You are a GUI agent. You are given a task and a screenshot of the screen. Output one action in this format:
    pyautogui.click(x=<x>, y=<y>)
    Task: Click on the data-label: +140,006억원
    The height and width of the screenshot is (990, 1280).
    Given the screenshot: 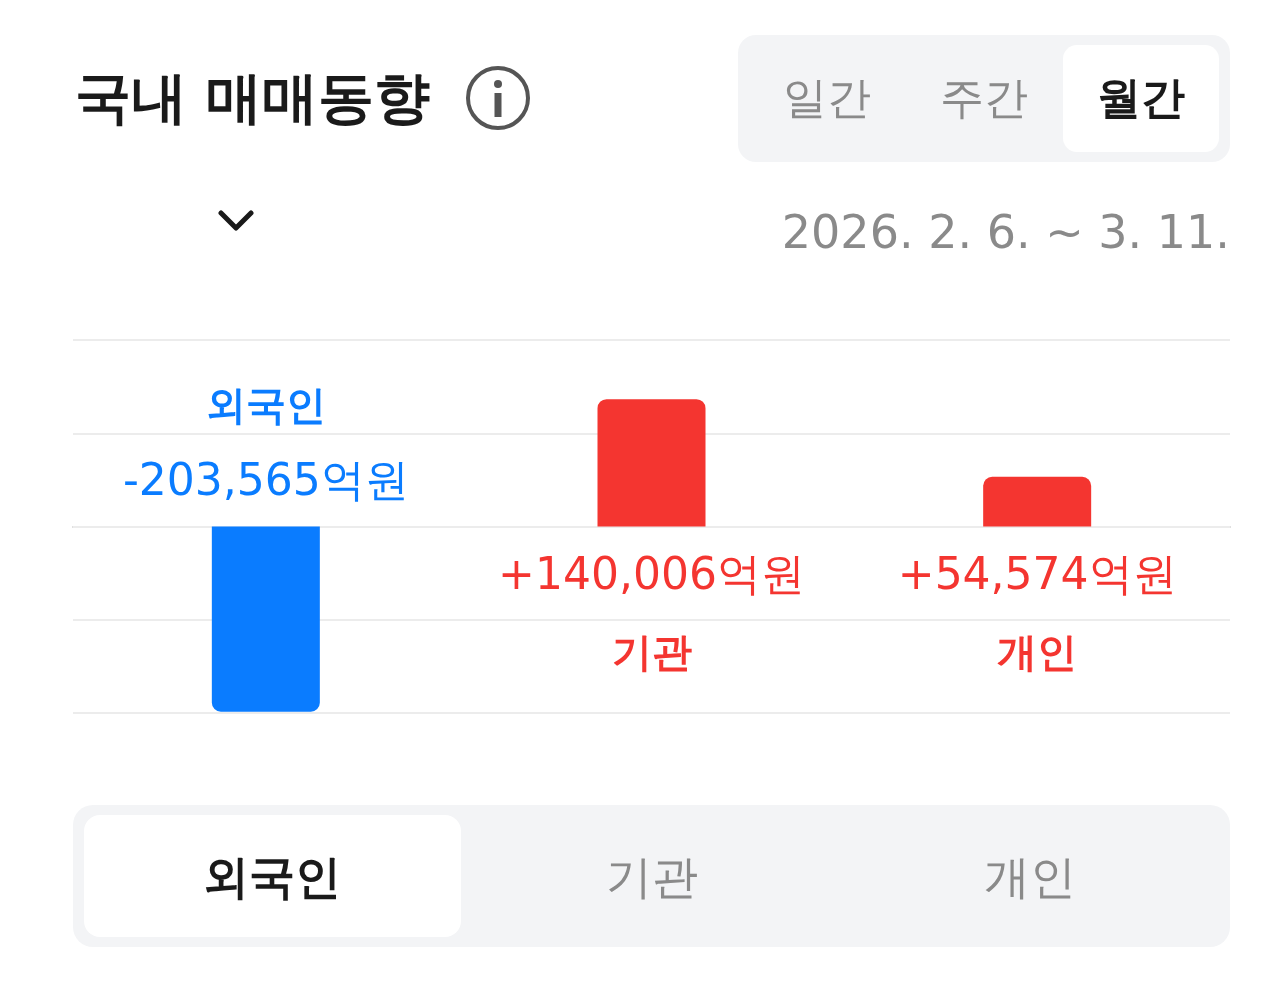 What is the action you would take?
    pyautogui.click(x=651, y=573)
    